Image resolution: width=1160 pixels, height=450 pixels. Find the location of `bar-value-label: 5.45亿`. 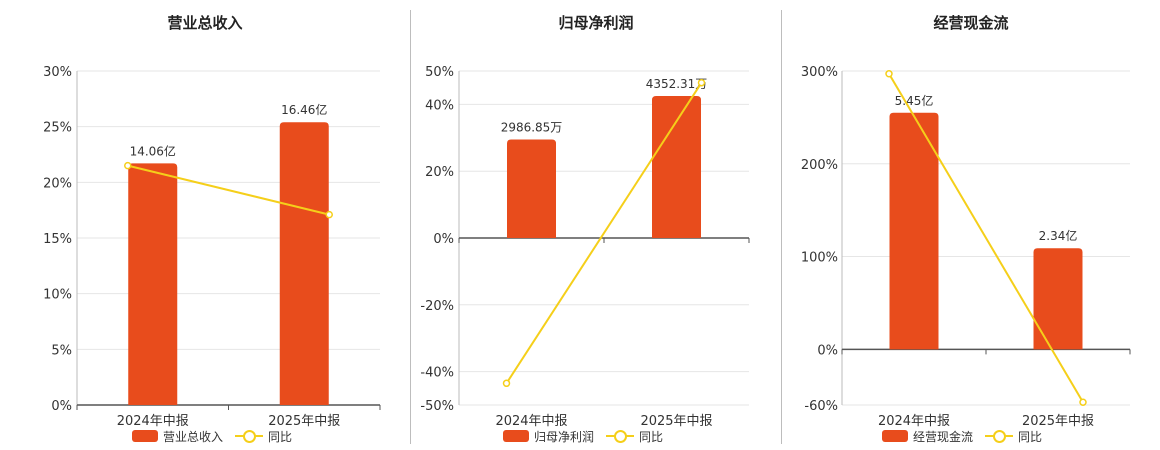

bar-value-label: 5.45亿 is located at coordinates (914, 100).